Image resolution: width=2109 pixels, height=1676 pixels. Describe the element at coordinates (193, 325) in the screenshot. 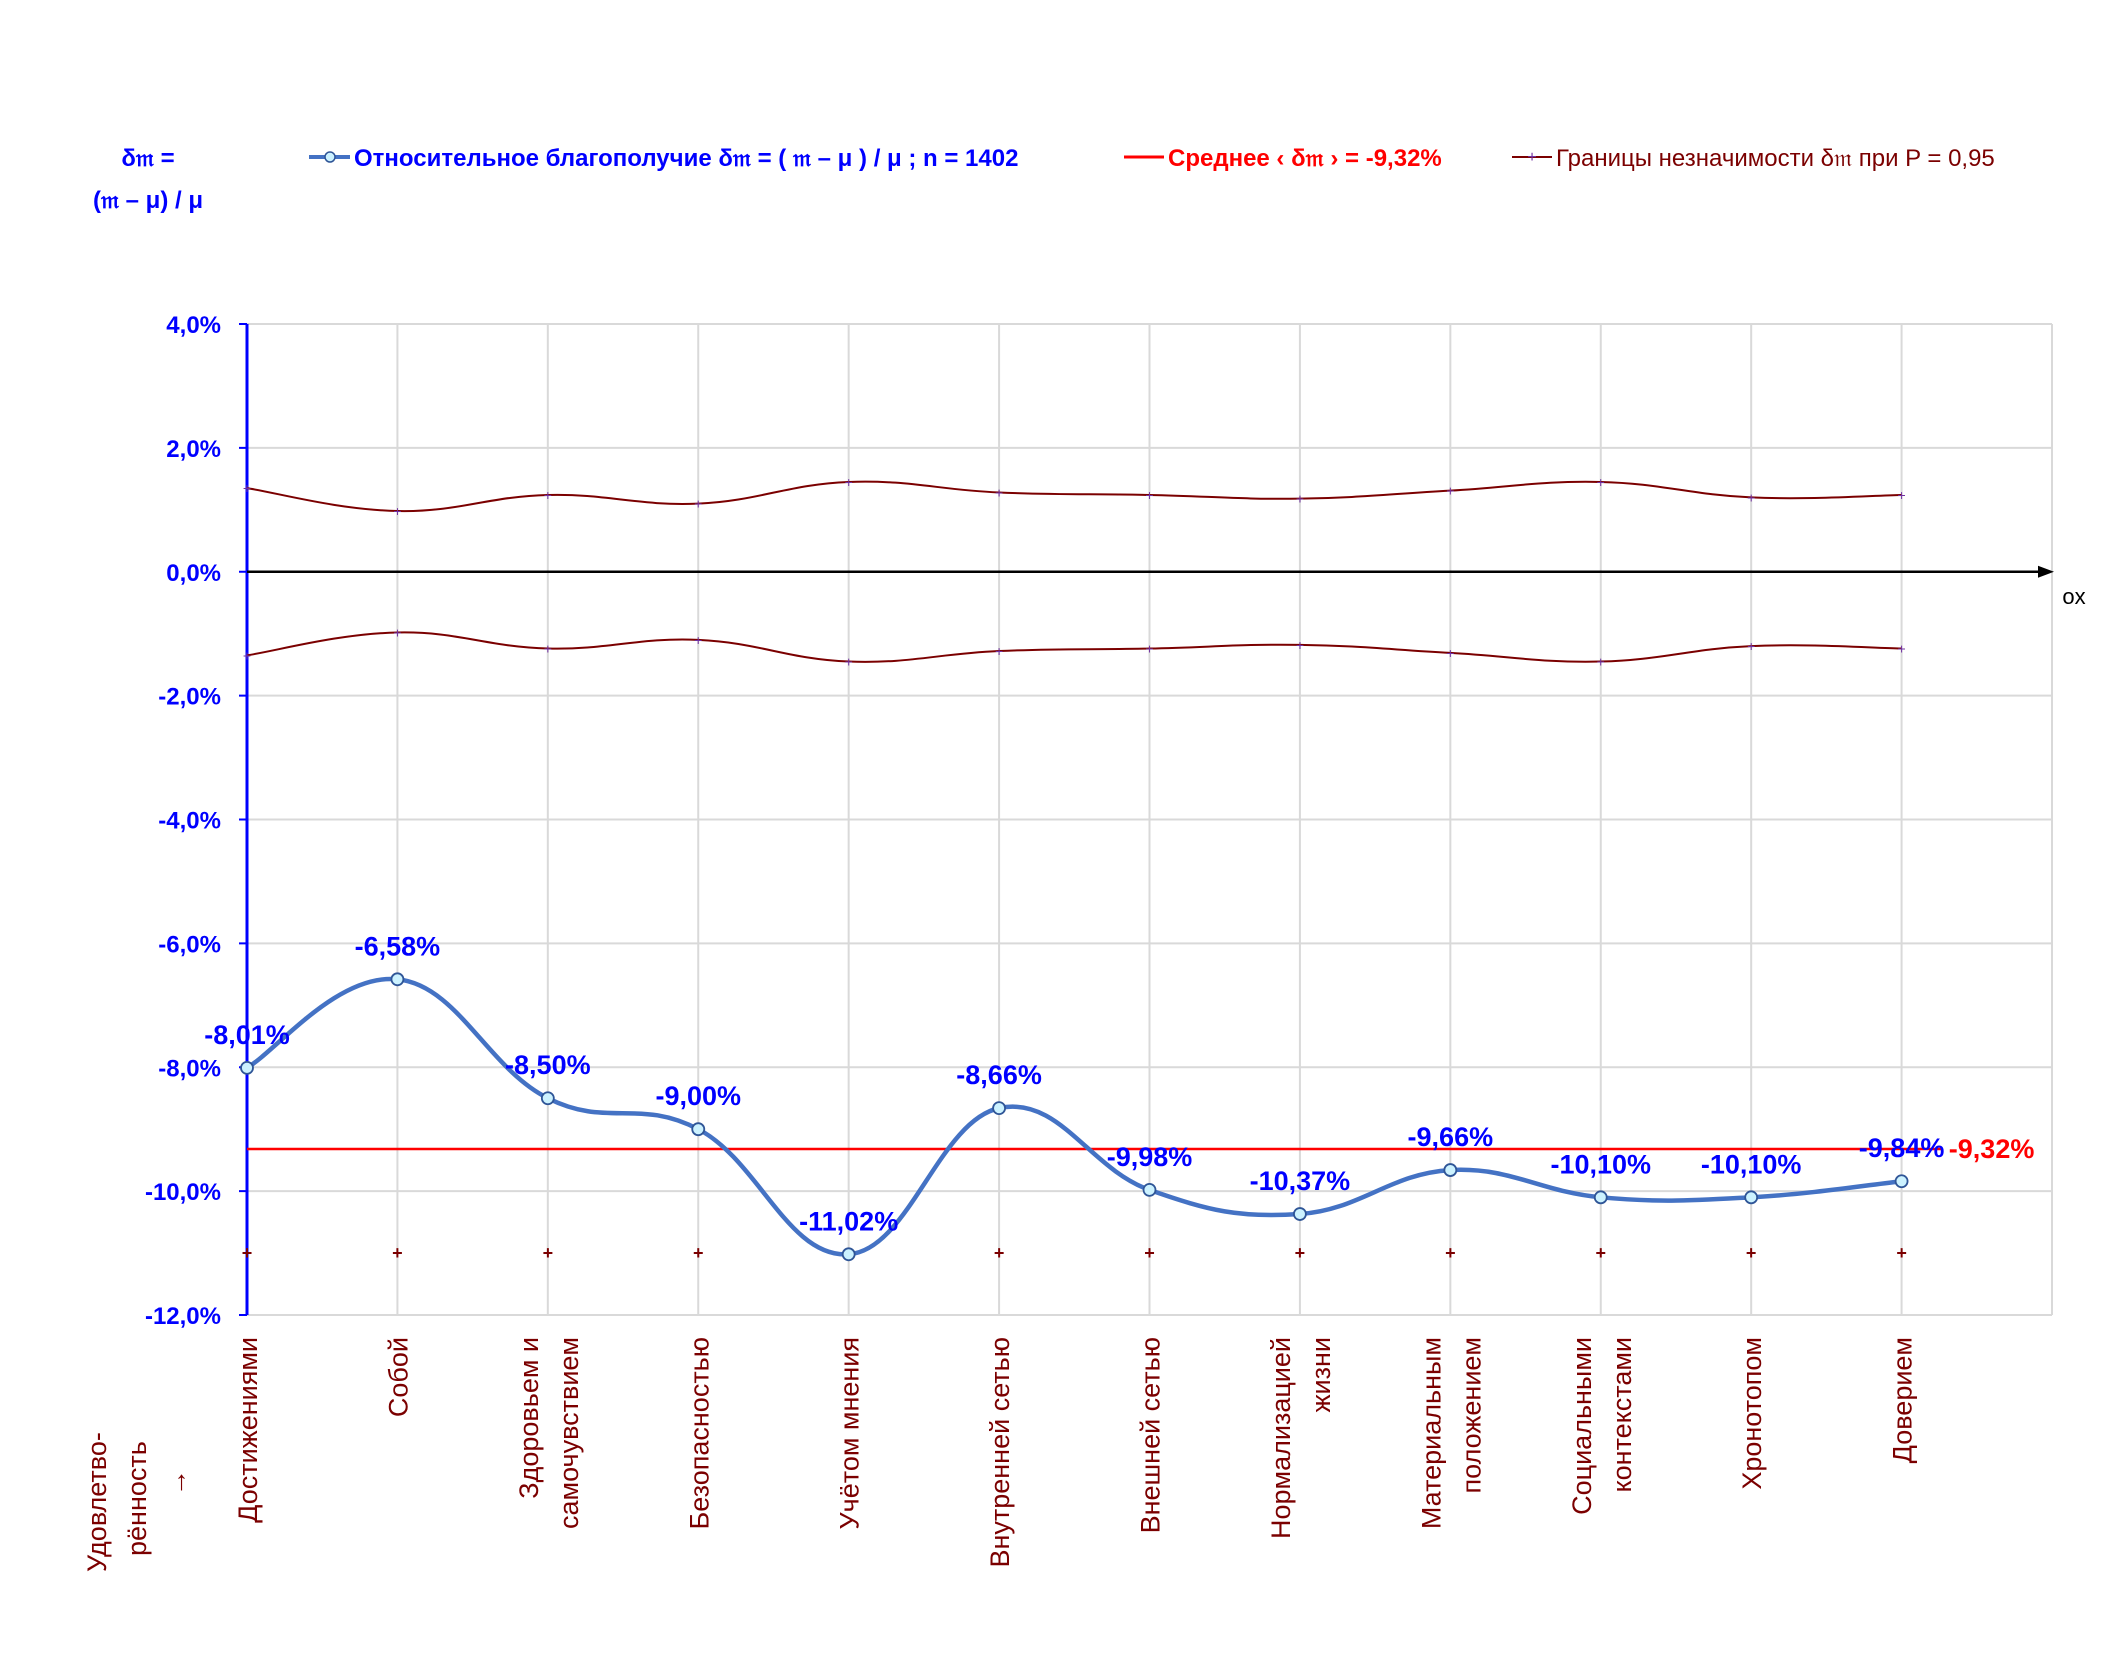

I see `y-tick-label: 4,0%` at that location.